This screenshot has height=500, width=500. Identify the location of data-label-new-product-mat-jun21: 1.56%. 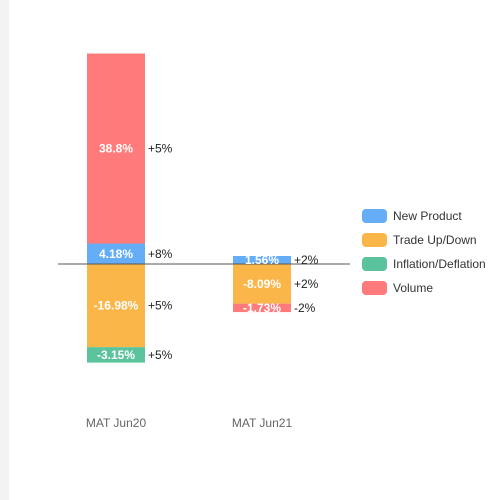
(262, 260).